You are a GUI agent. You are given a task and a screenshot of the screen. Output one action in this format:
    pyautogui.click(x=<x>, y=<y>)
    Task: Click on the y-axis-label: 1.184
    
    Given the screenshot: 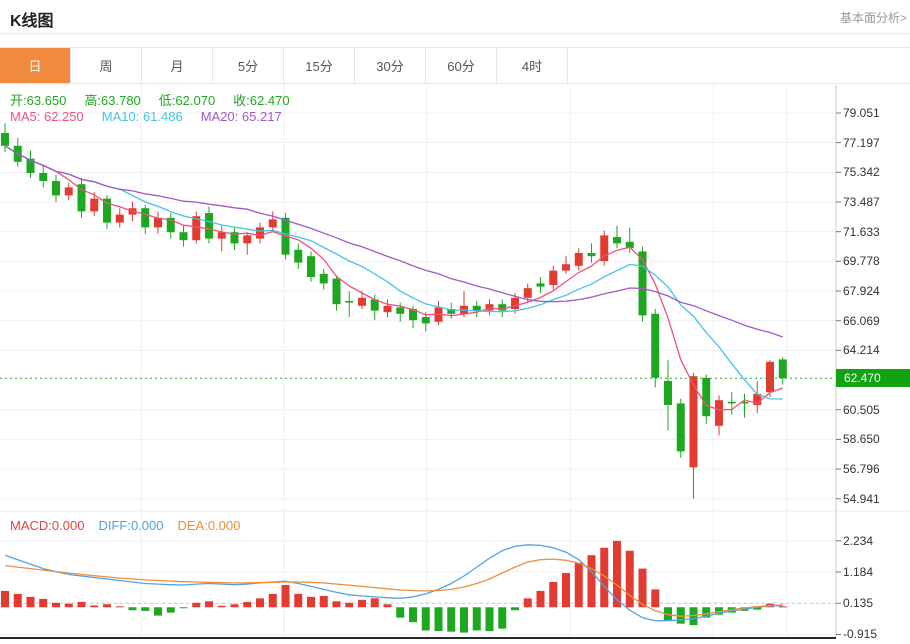 What is the action you would take?
    pyautogui.click(x=858, y=572)
    